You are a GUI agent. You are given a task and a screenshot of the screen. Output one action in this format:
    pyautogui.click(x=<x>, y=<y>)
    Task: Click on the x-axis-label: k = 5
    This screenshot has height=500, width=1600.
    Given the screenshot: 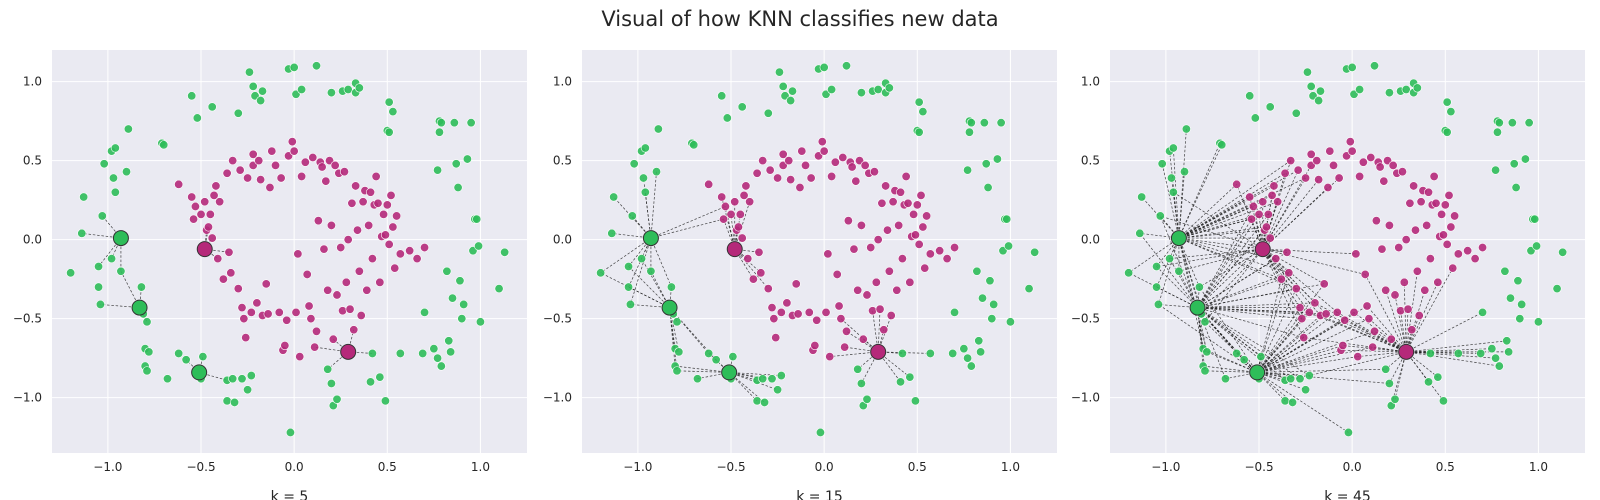 What is the action you would take?
    pyautogui.click(x=290, y=494)
    